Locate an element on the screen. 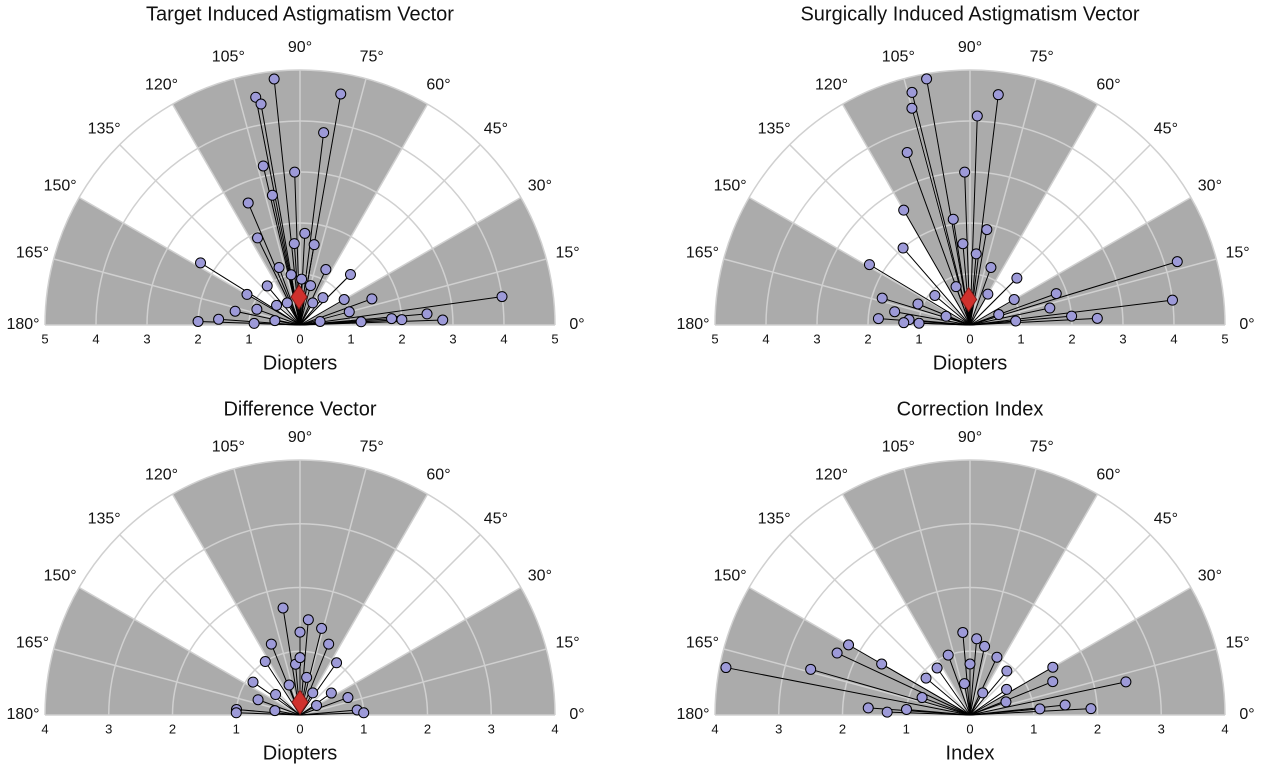 The height and width of the screenshot is (772, 1265). theta-tick-label: 90° is located at coordinates (970, 437).